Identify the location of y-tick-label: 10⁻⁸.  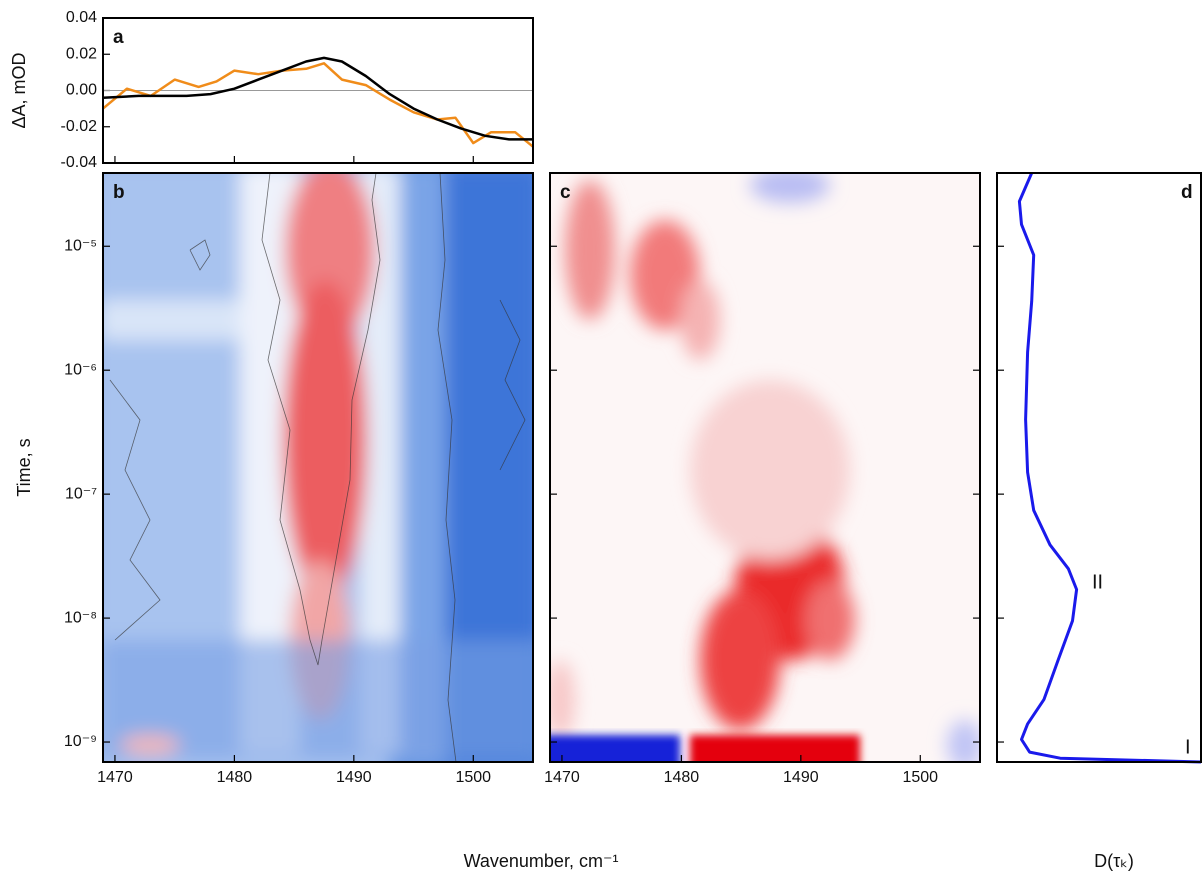
(80, 617).